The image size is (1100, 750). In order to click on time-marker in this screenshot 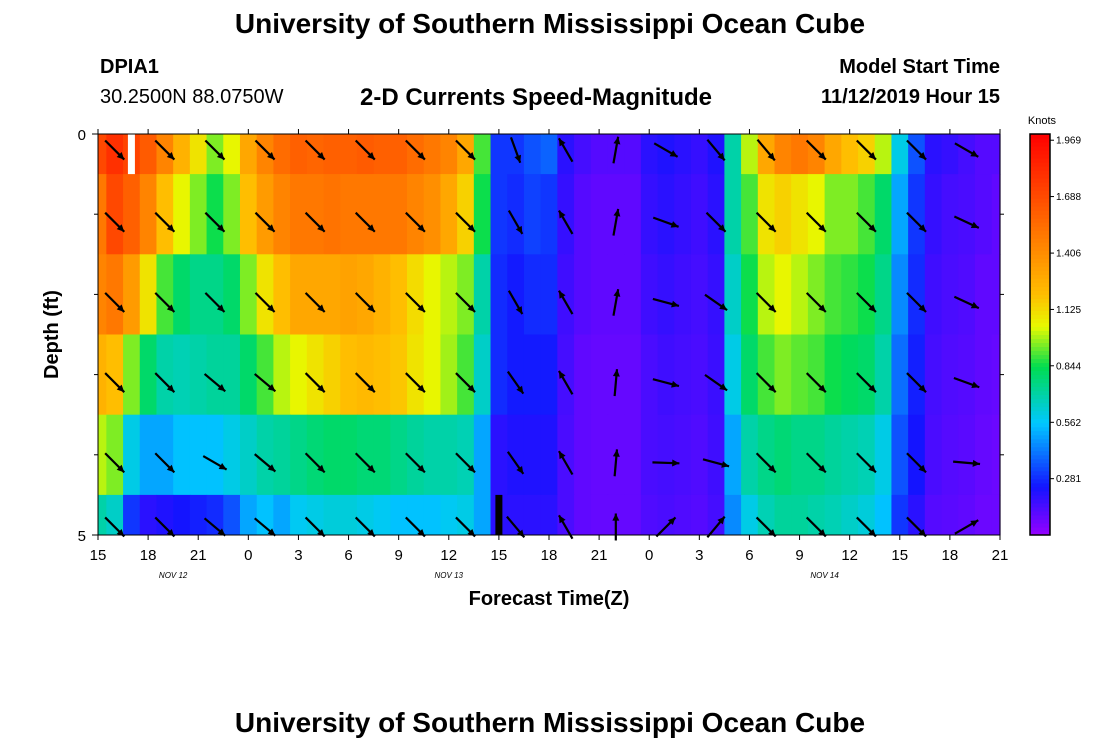, I will do `click(499, 514)`.